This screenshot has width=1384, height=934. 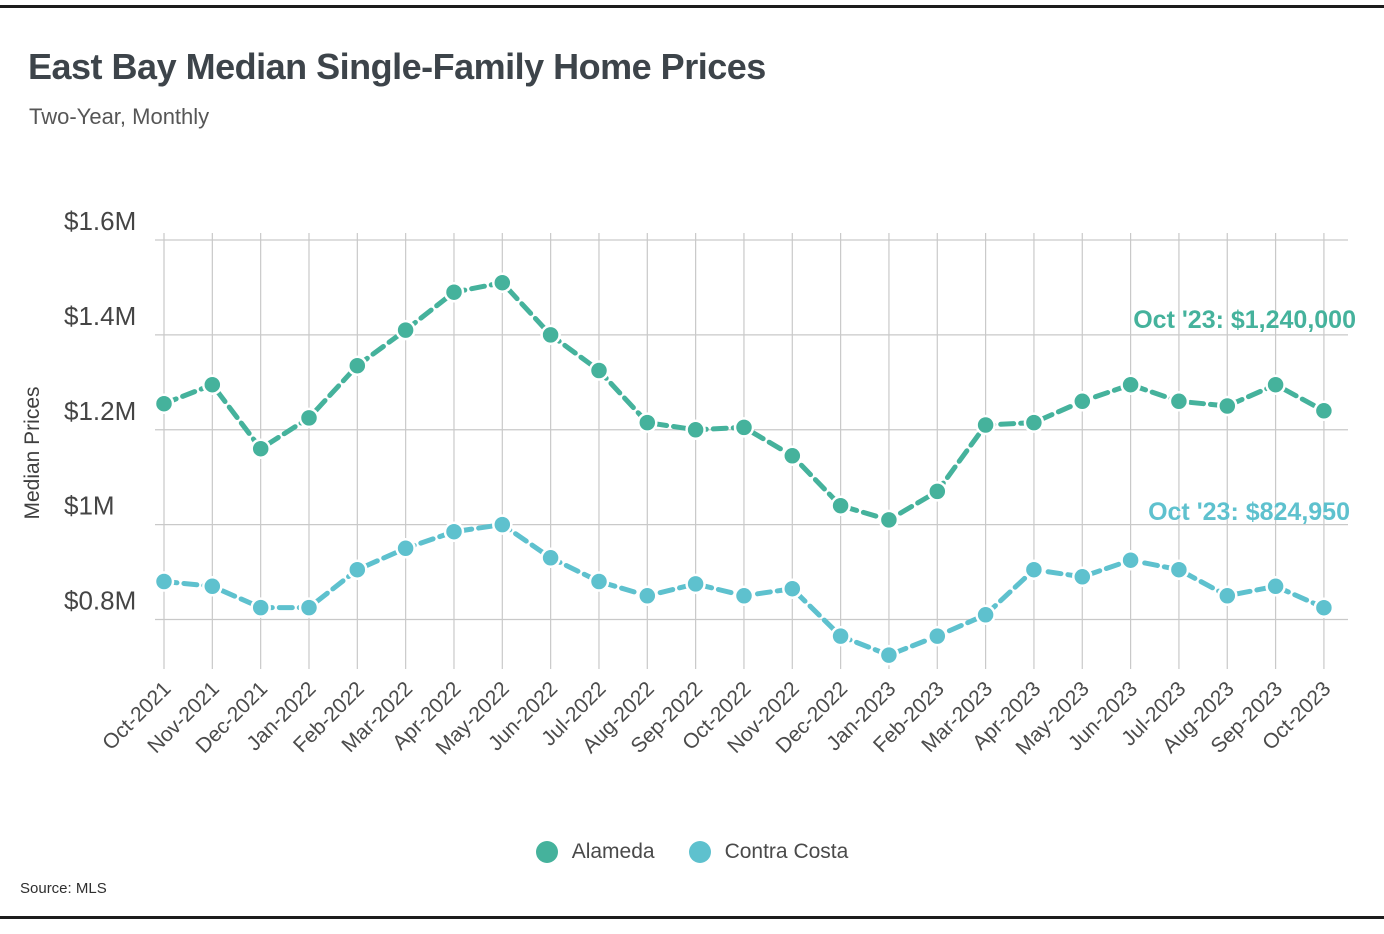 What do you see at coordinates (100, 411) in the screenshot?
I see `y-tick-label: $1.2M` at bounding box center [100, 411].